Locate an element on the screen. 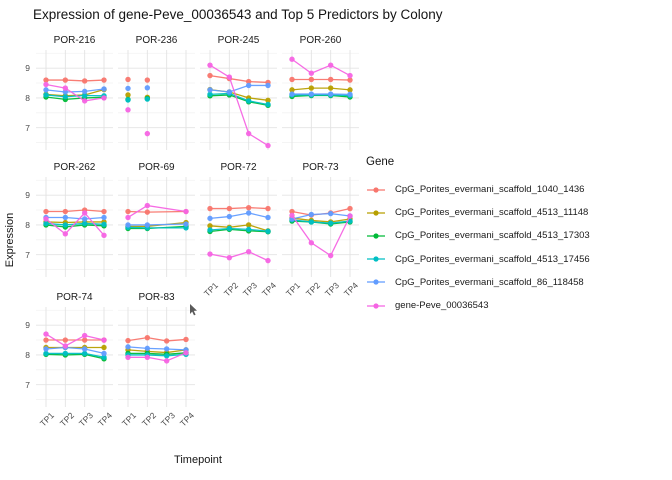 This screenshot has width=672, height=480. y-axis-title: Expression is located at coordinates (10, 240).